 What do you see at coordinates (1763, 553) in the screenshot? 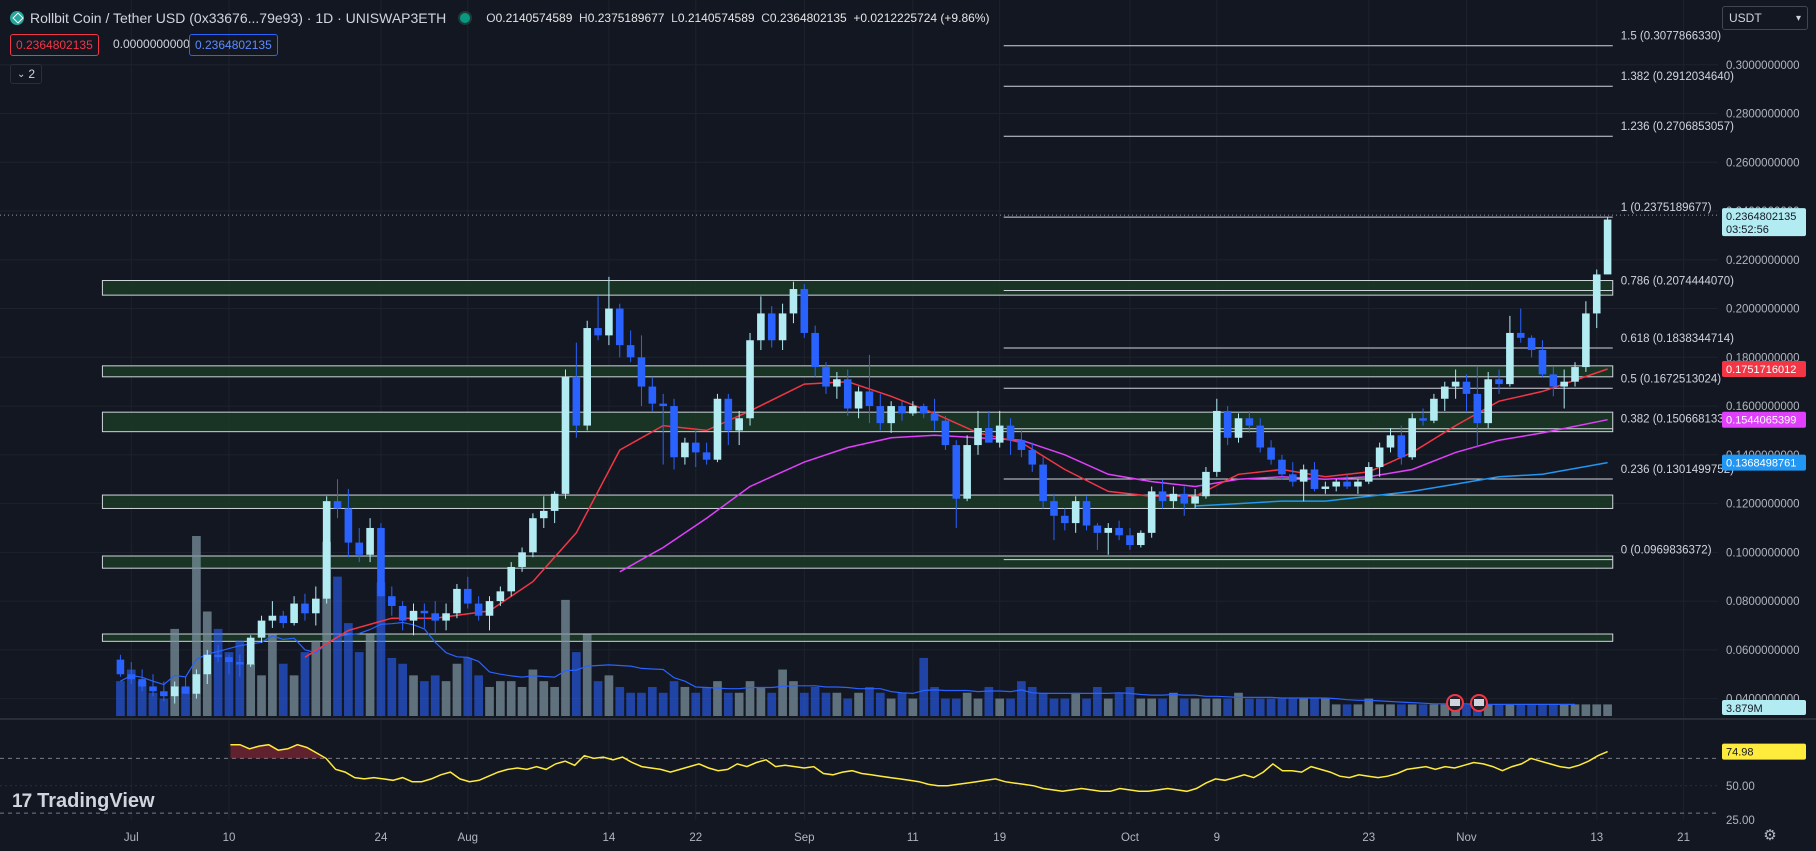
I see `price-tick-label: 0.1000000000` at bounding box center [1763, 553].